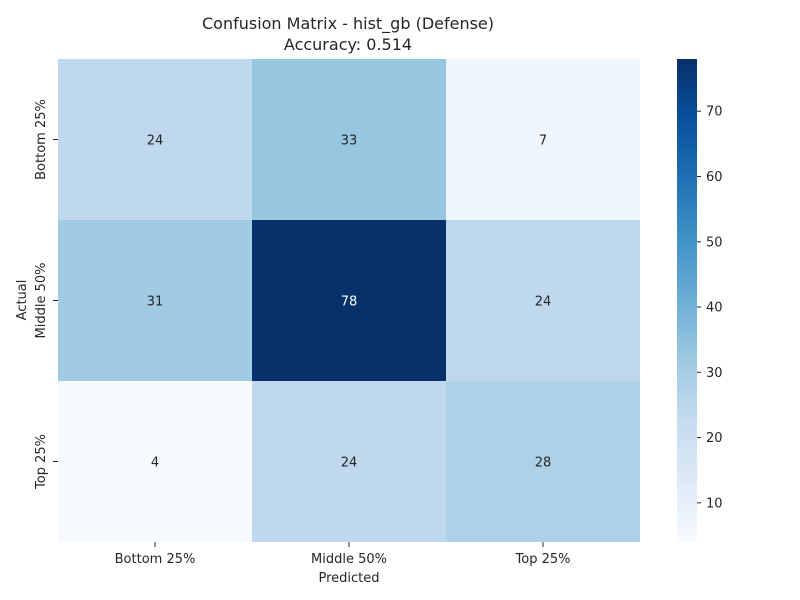 Image resolution: width=800 pixels, height=600 pixels. Describe the element at coordinates (700, 300) in the screenshot. I see `colorbar: 10 20 30 40 50 60 70` at that location.